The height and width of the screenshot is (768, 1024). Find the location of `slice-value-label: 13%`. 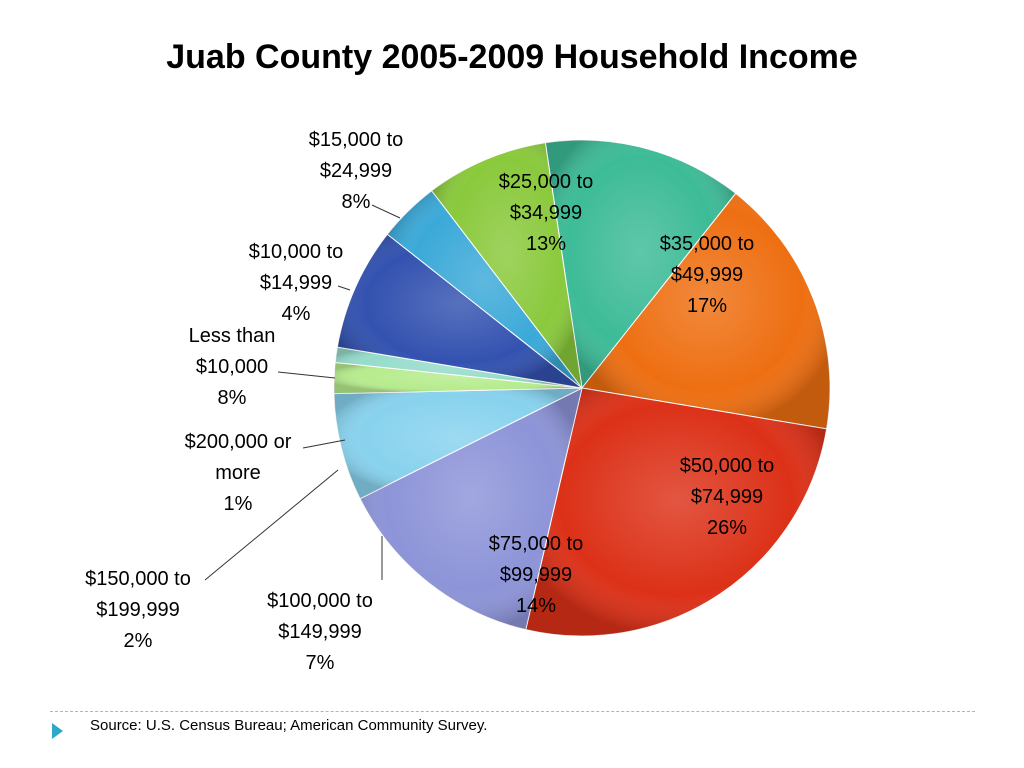

slice-value-label: 13% is located at coordinates (546, 244).